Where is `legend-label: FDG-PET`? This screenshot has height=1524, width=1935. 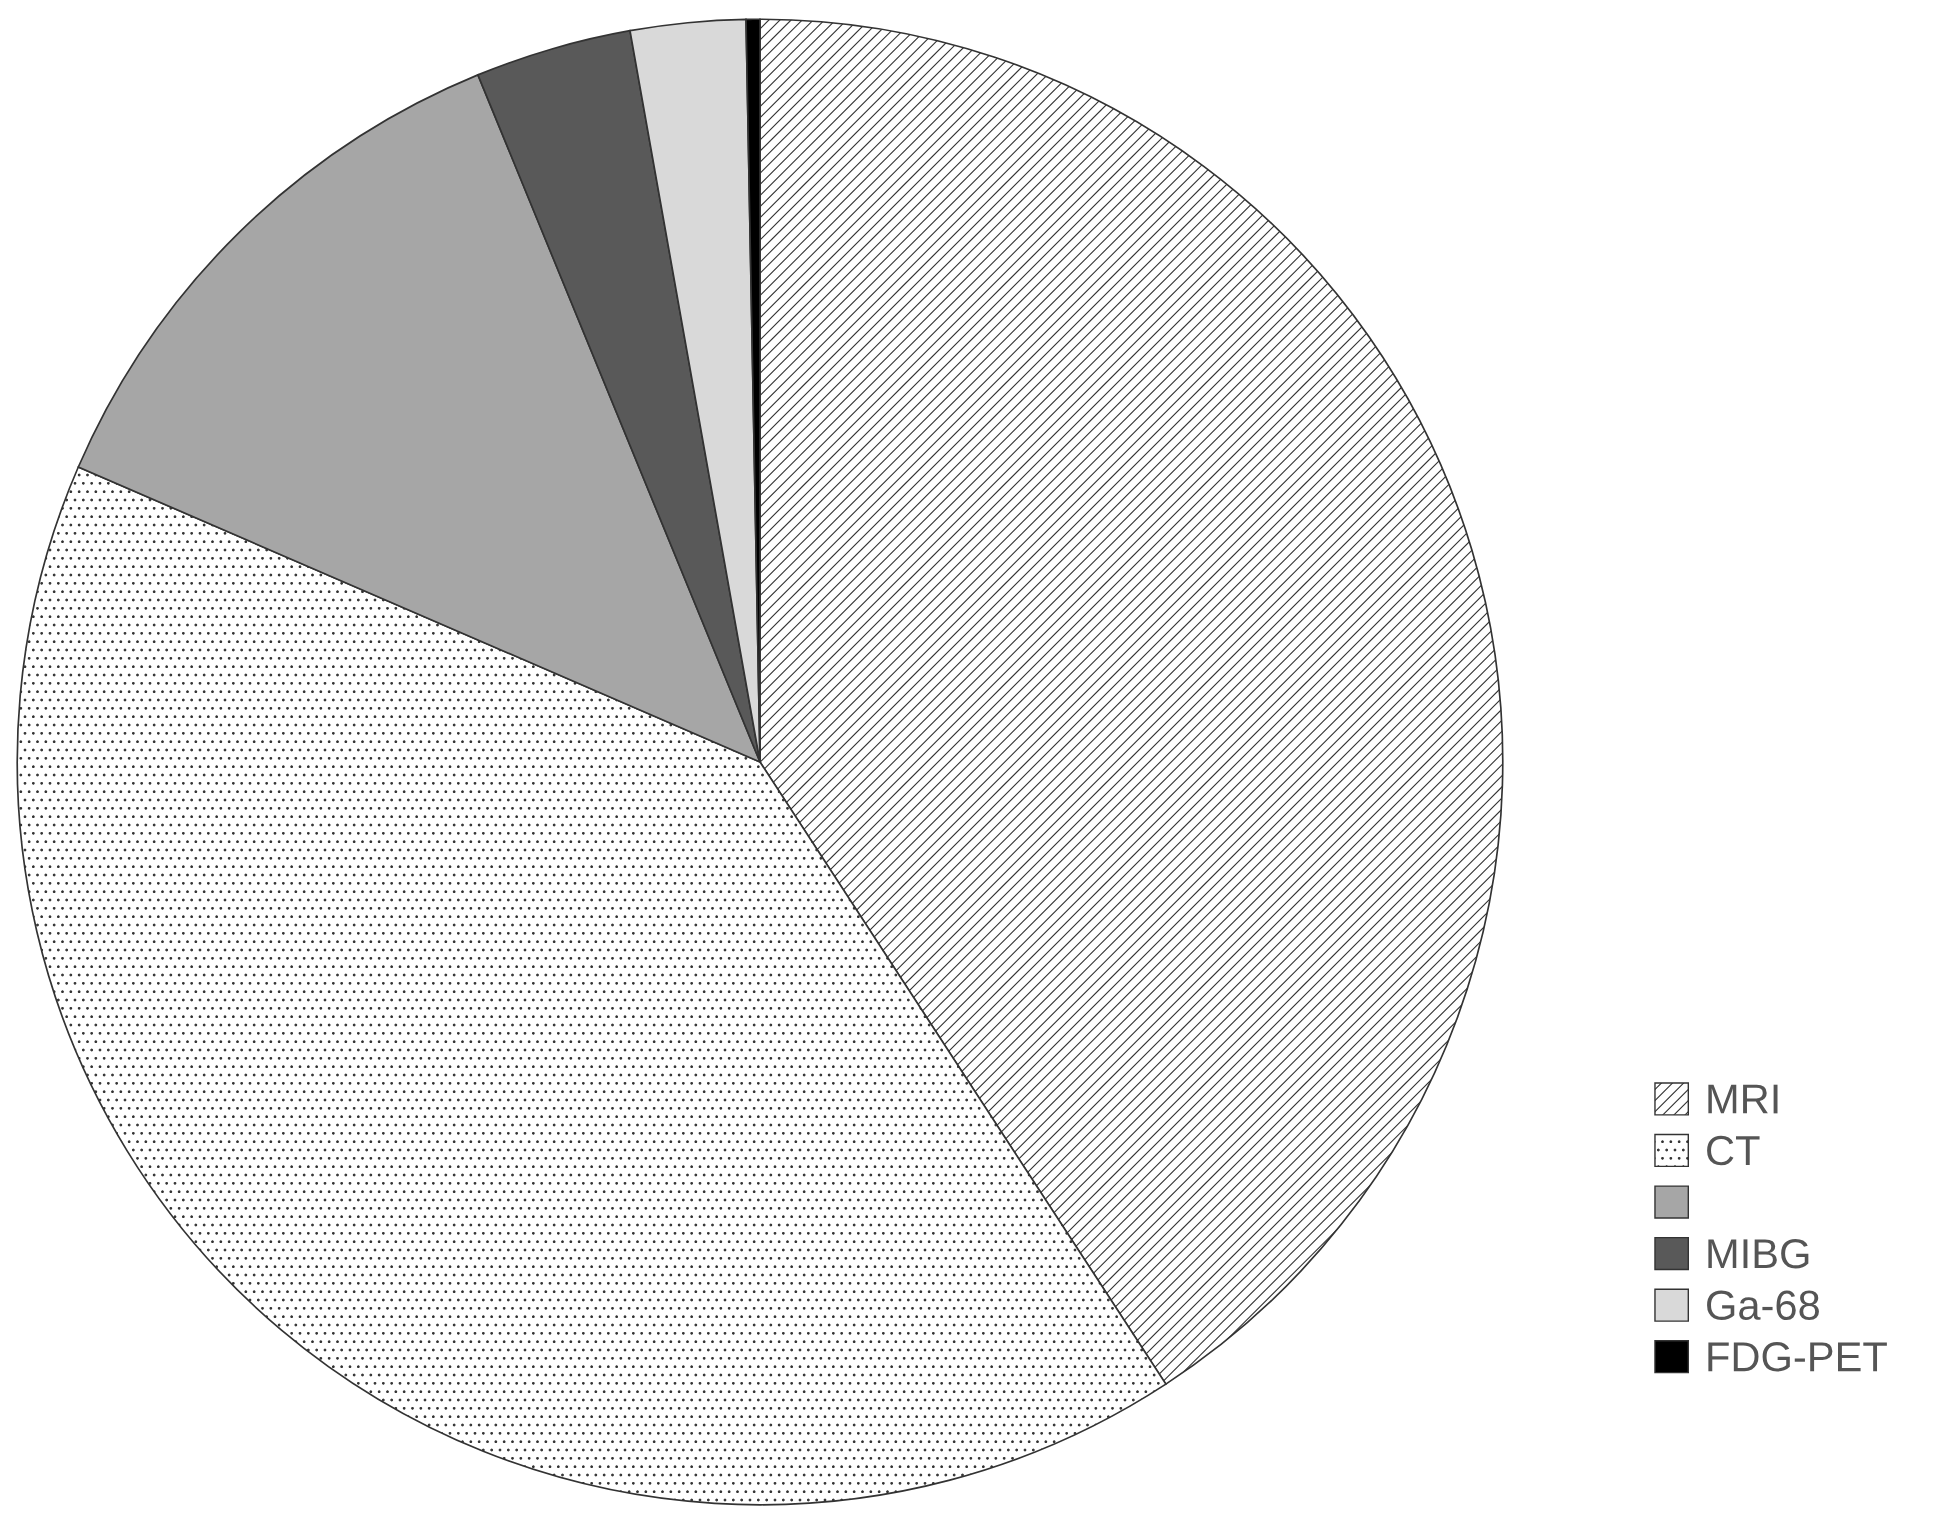 legend-label: FDG-PET is located at coordinates (1797, 1357).